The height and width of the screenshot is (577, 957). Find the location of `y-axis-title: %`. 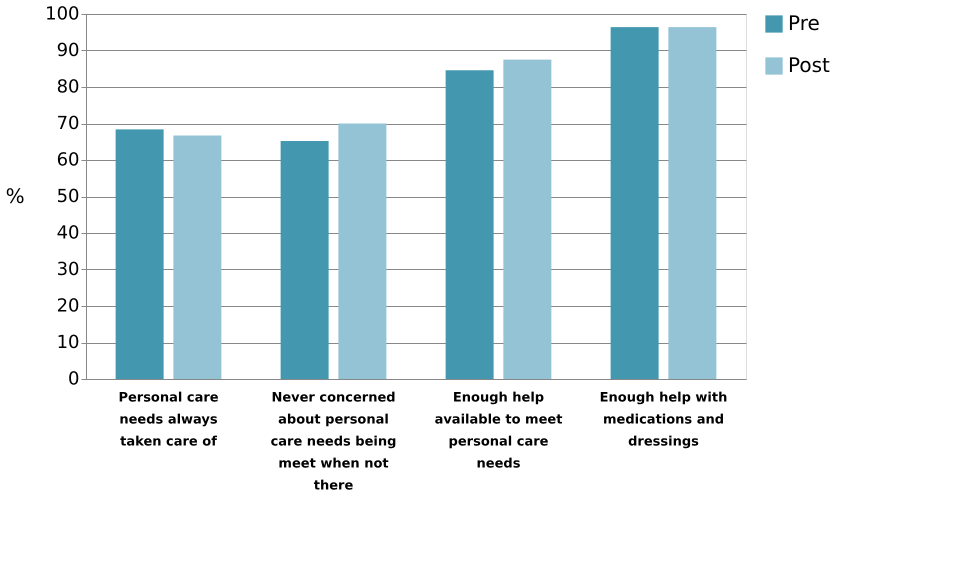

y-axis-title: % is located at coordinates (15, 196).